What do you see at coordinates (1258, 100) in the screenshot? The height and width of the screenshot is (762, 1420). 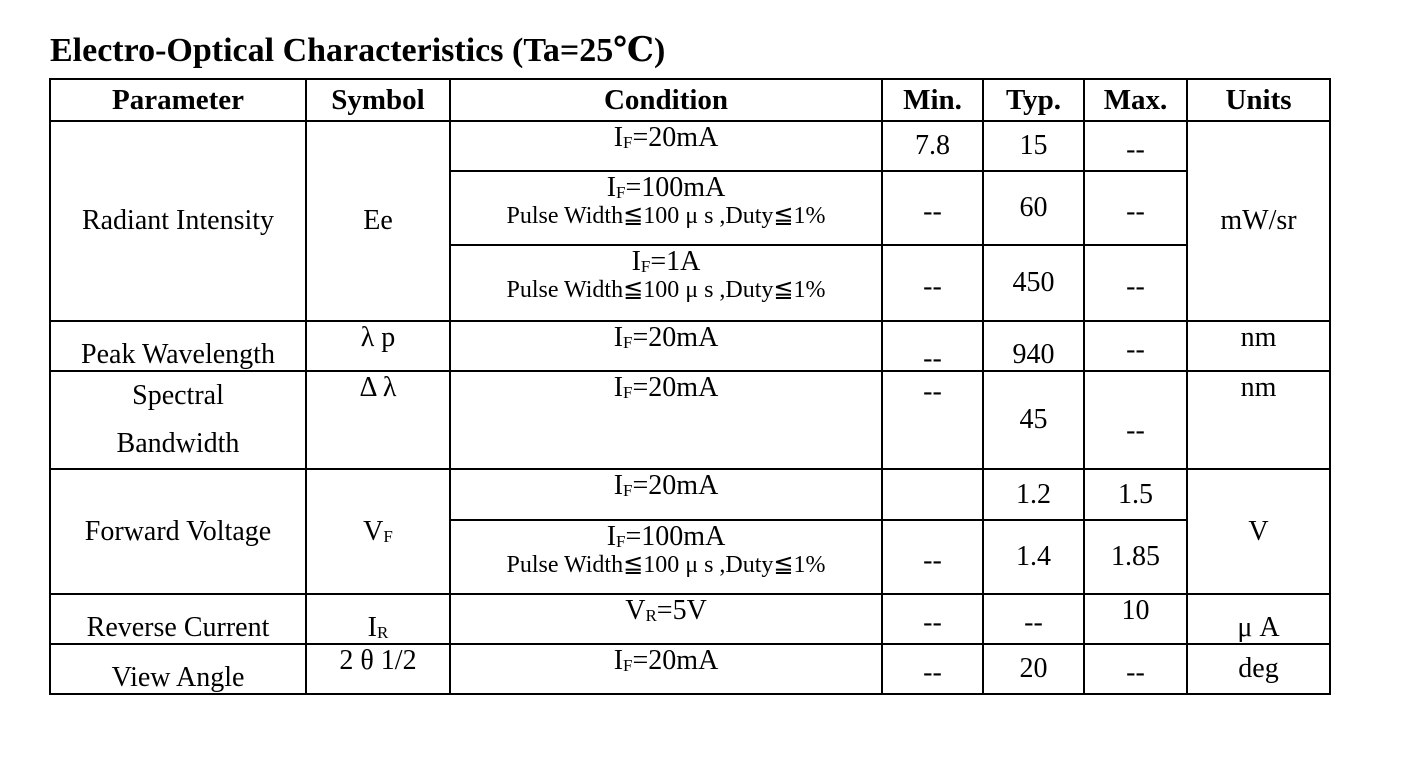 I see `header-units: Units` at bounding box center [1258, 100].